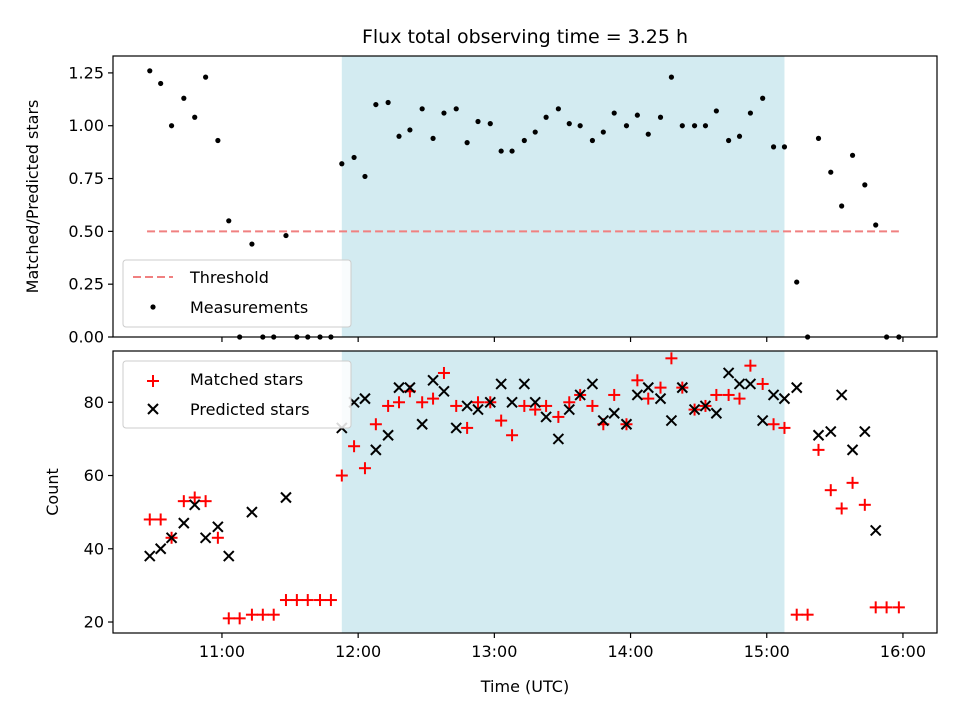 Image resolution: width=960 pixels, height=720 pixels. I want to click on bottom-x-tick-label: 15:00, so click(767, 651).